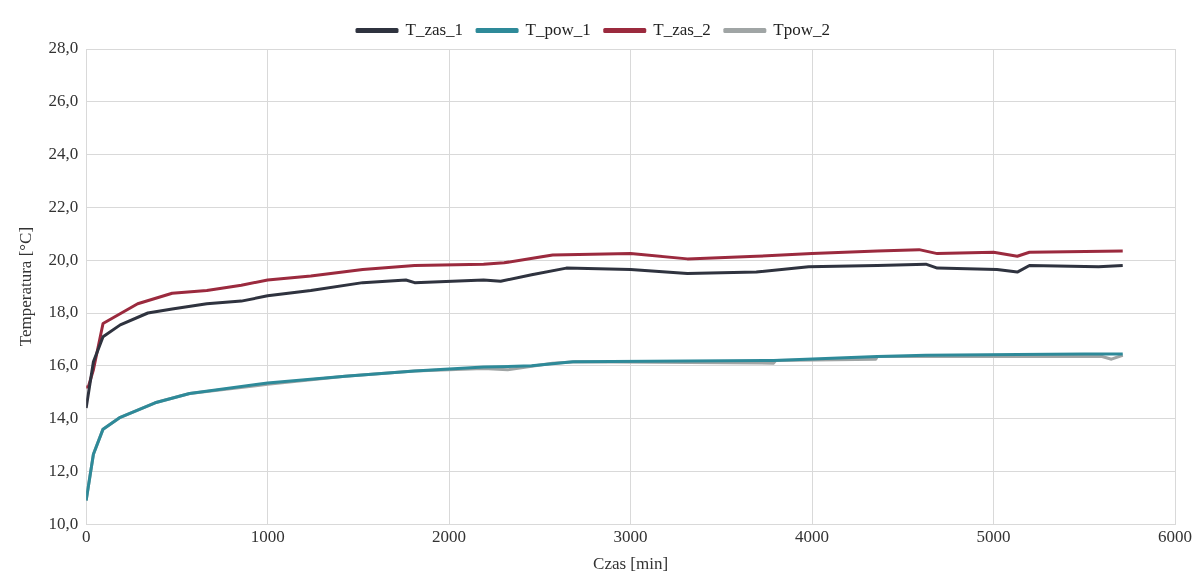 Image resolution: width=1203 pixels, height=587 pixels. I want to click on legend-label: T_zas_2, so click(682, 29).